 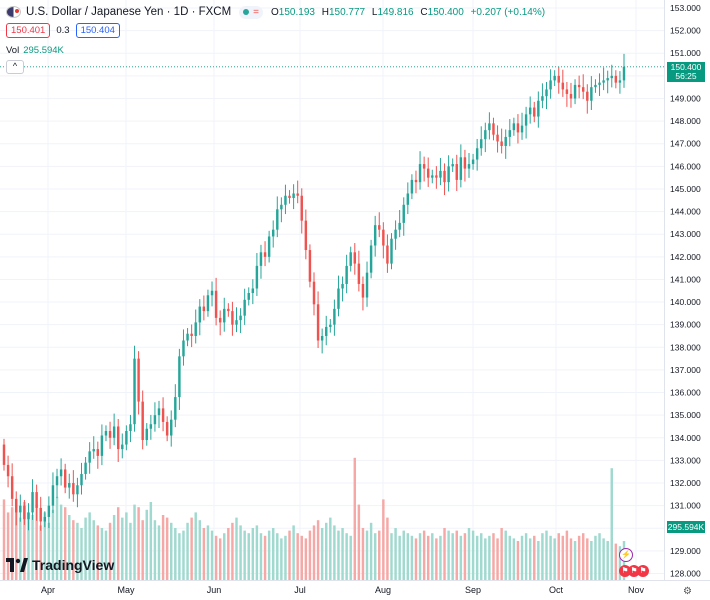 I want to click on tradingview-logo: TradingView, so click(x=60, y=565).